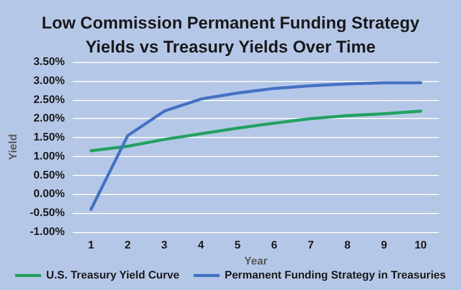  What do you see at coordinates (256, 131) in the screenshot?
I see `line-series` at bounding box center [256, 131].